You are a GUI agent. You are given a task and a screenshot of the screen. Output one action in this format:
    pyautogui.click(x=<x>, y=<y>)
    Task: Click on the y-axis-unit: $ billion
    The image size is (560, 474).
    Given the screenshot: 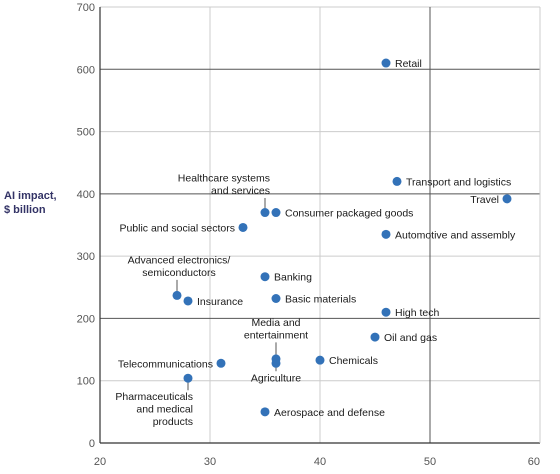 What is the action you would take?
    pyautogui.click(x=25, y=210)
    